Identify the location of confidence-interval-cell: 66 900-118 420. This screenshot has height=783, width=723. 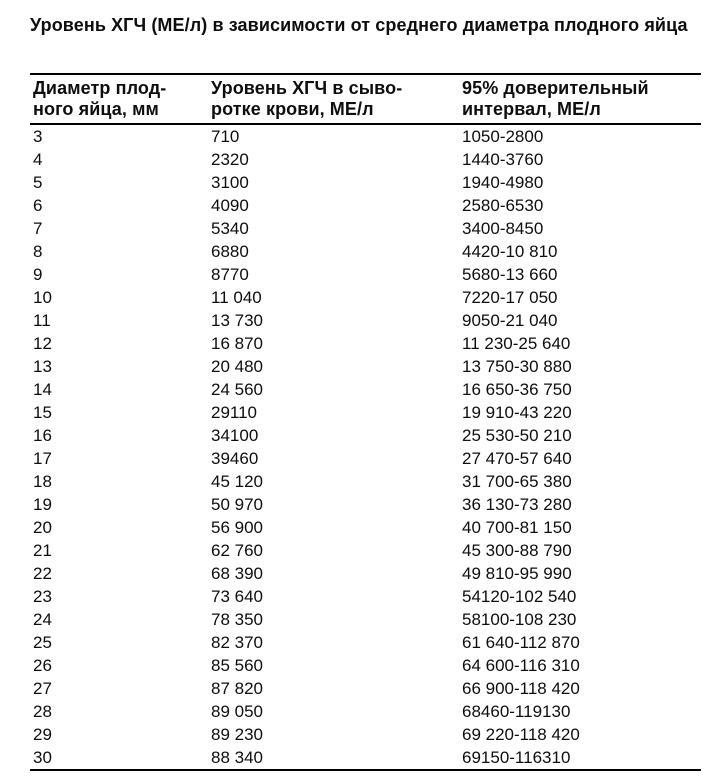
(521, 688).